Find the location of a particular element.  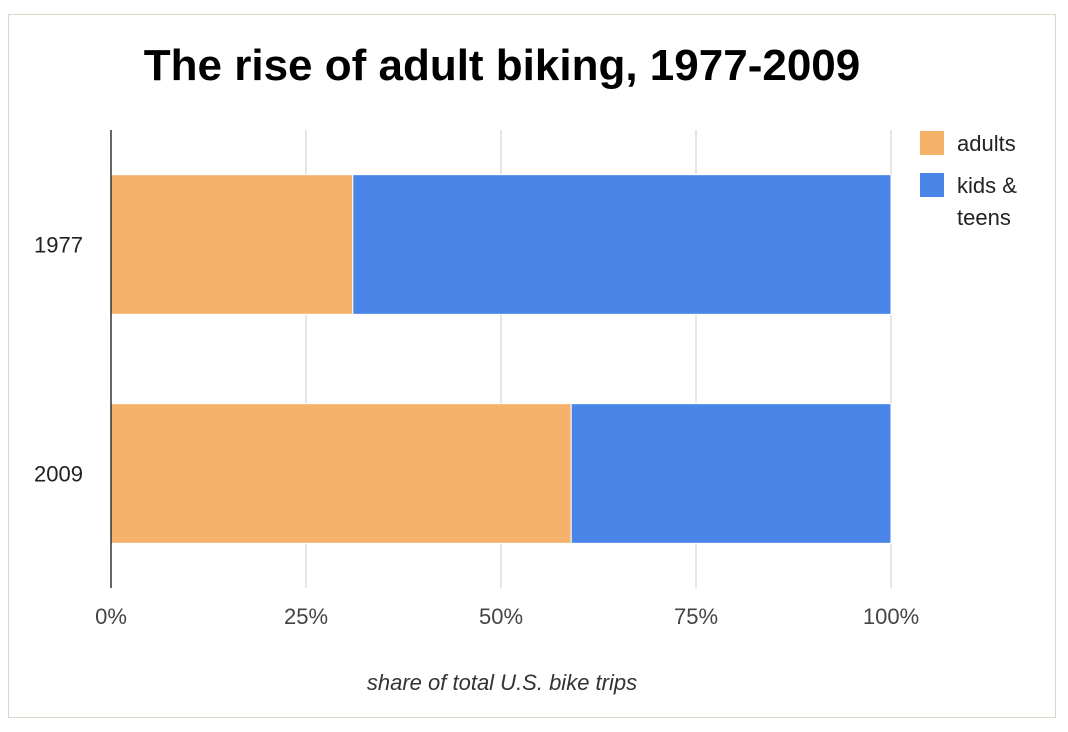

category-label: 1977 is located at coordinates (58, 245).